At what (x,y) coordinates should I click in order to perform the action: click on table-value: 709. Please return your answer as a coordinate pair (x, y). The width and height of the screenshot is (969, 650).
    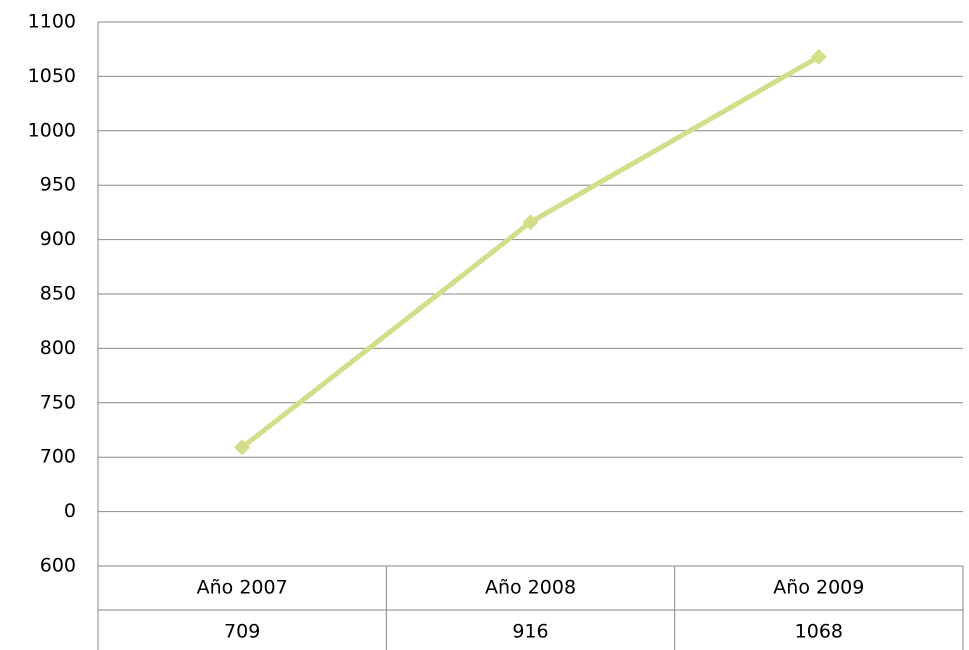
    Looking at the image, I should click on (242, 632).